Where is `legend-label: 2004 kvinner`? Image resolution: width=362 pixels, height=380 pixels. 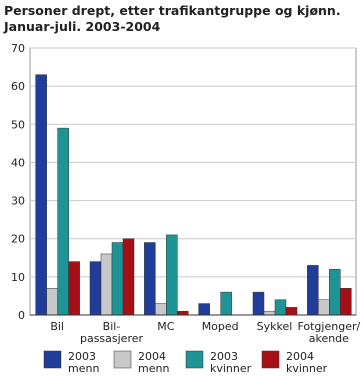 legend-label: 2004 kvinner is located at coordinates (307, 362).